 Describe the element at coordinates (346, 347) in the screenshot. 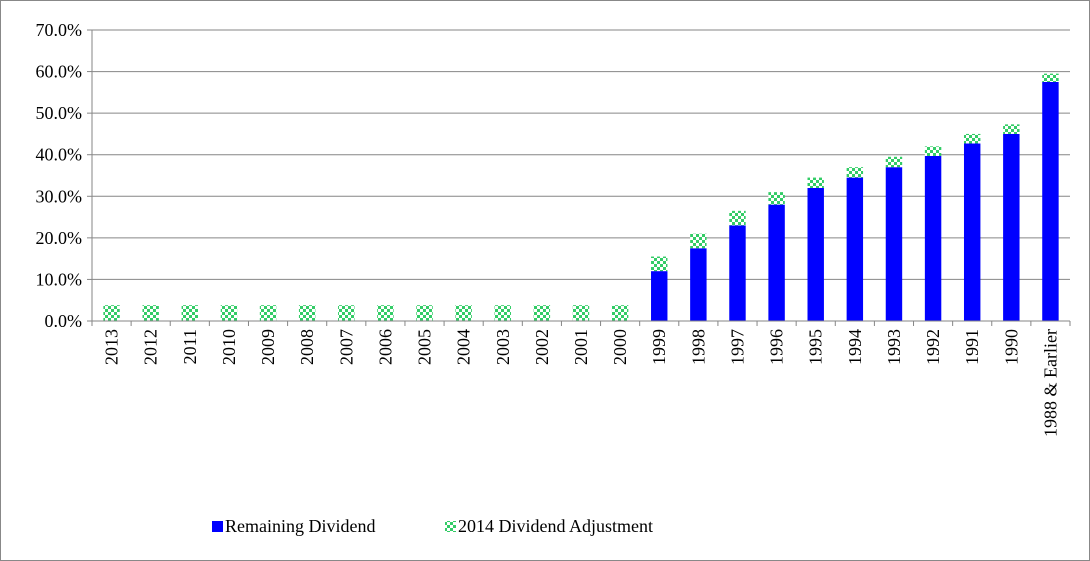

I see `x-tick-label: 2007` at that location.